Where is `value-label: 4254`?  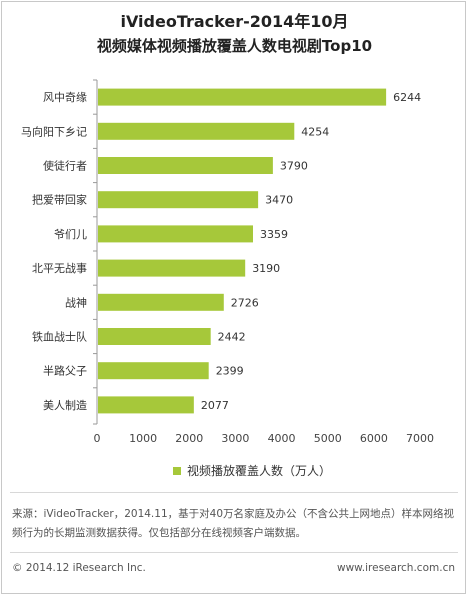
value-label: 4254 is located at coordinates (315, 131).